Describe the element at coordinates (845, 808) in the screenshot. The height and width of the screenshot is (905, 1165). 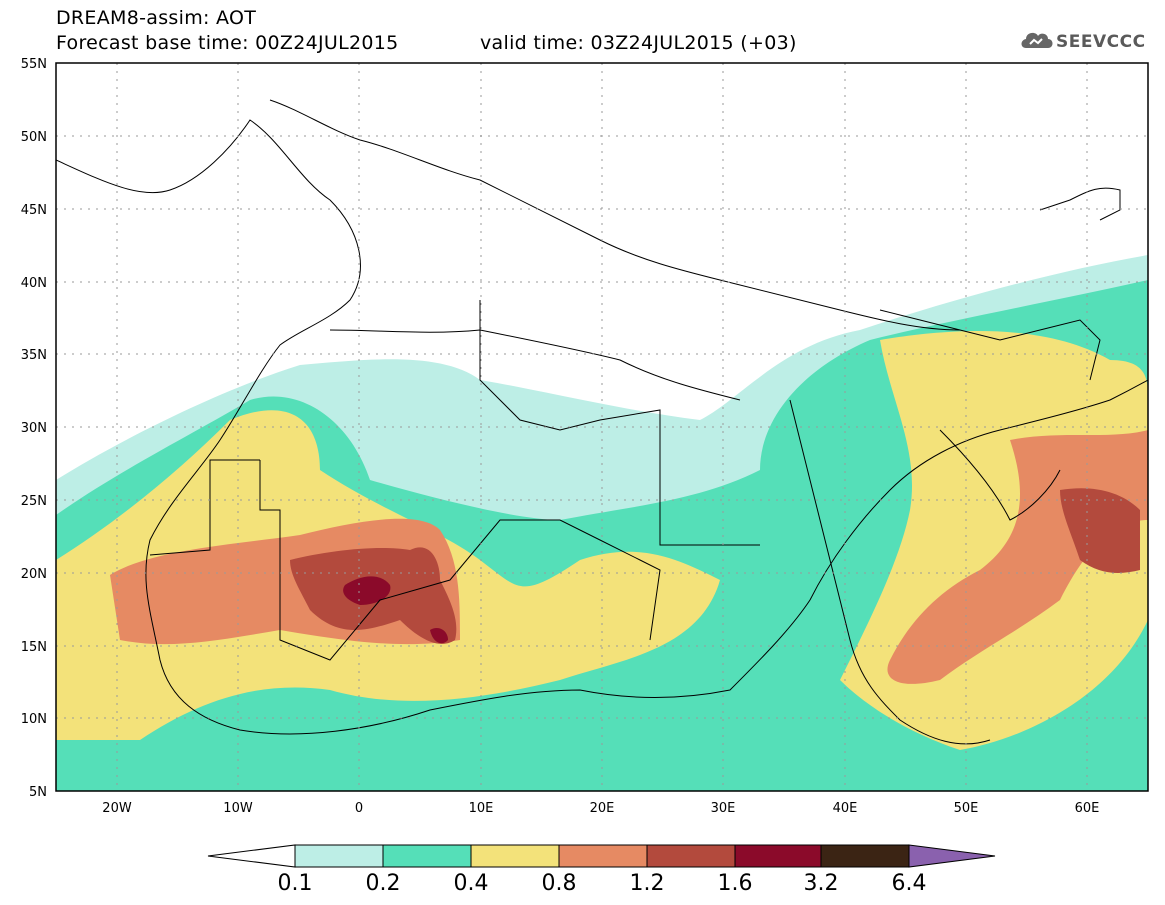
I see `lon-tick-label: 40E` at that location.